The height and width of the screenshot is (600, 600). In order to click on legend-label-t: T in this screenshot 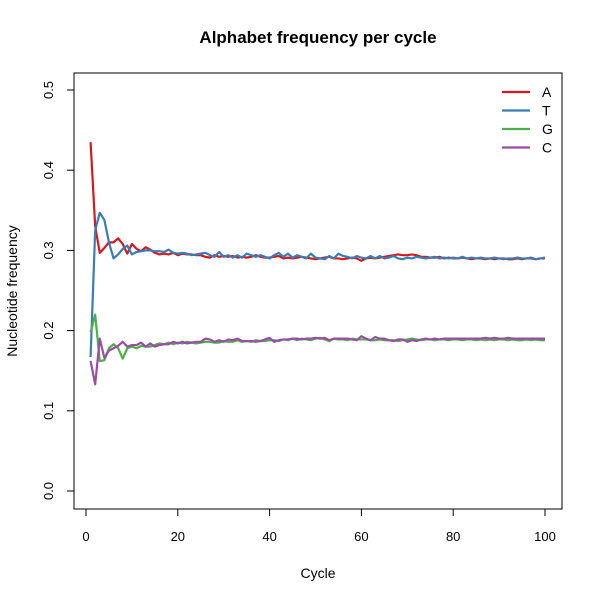, I will do `click(546, 111)`.